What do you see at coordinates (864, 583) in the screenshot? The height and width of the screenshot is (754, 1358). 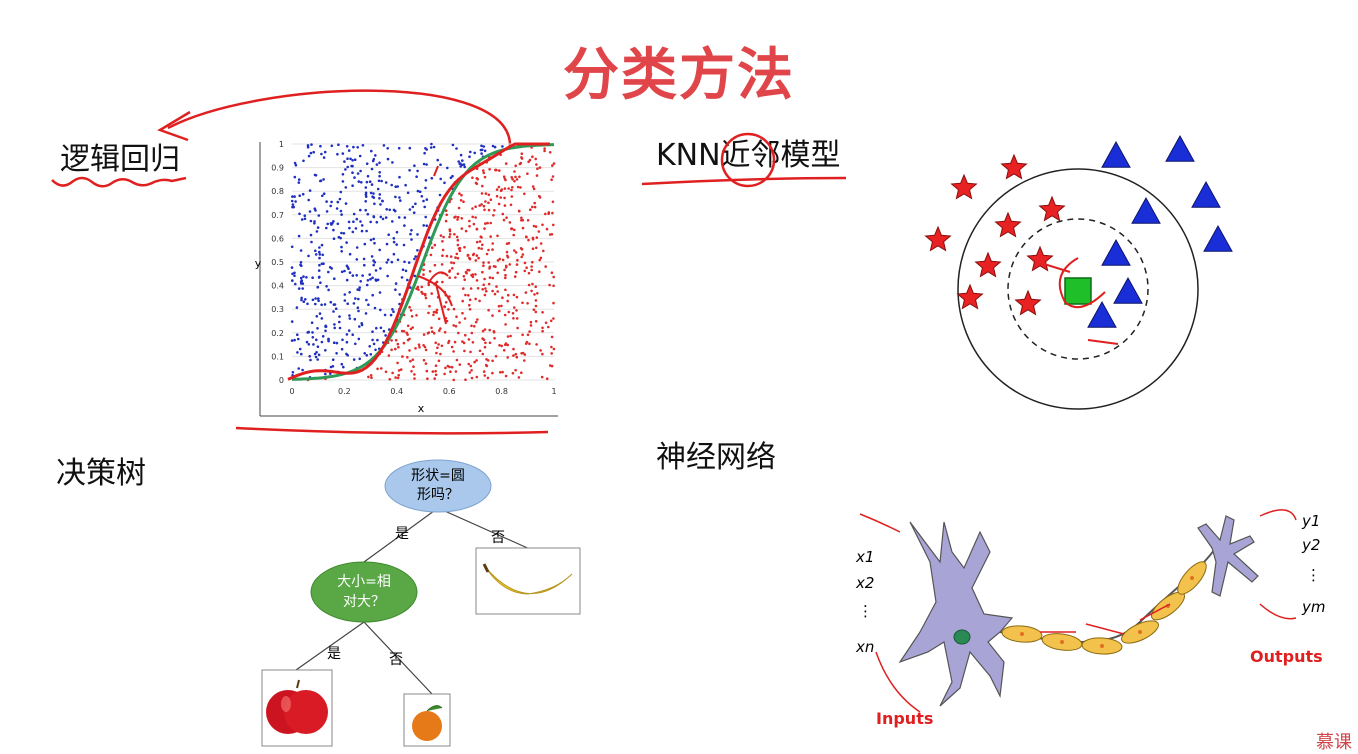 I see `input-x2: x2` at bounding box center [864, 583].